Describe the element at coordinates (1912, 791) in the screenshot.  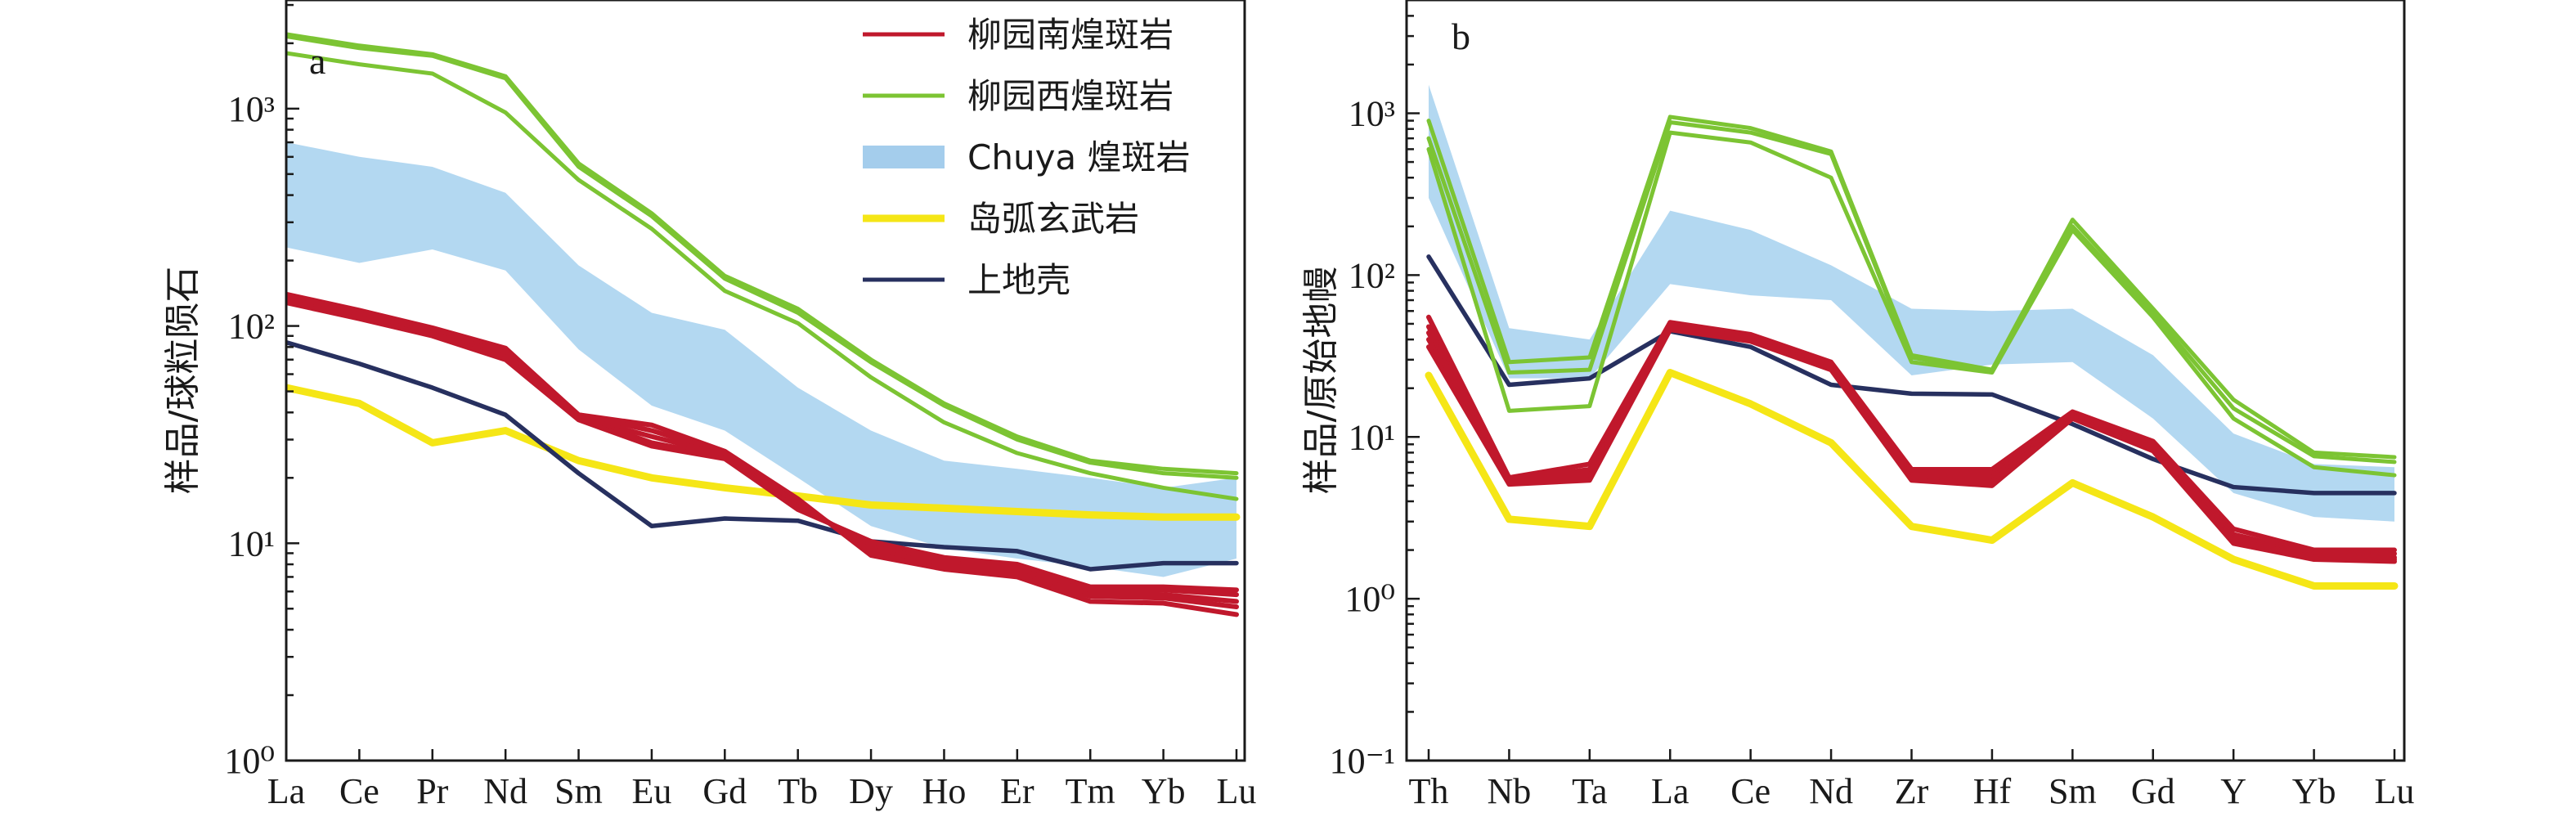
I see `x-tick-label: Zr` at that location.